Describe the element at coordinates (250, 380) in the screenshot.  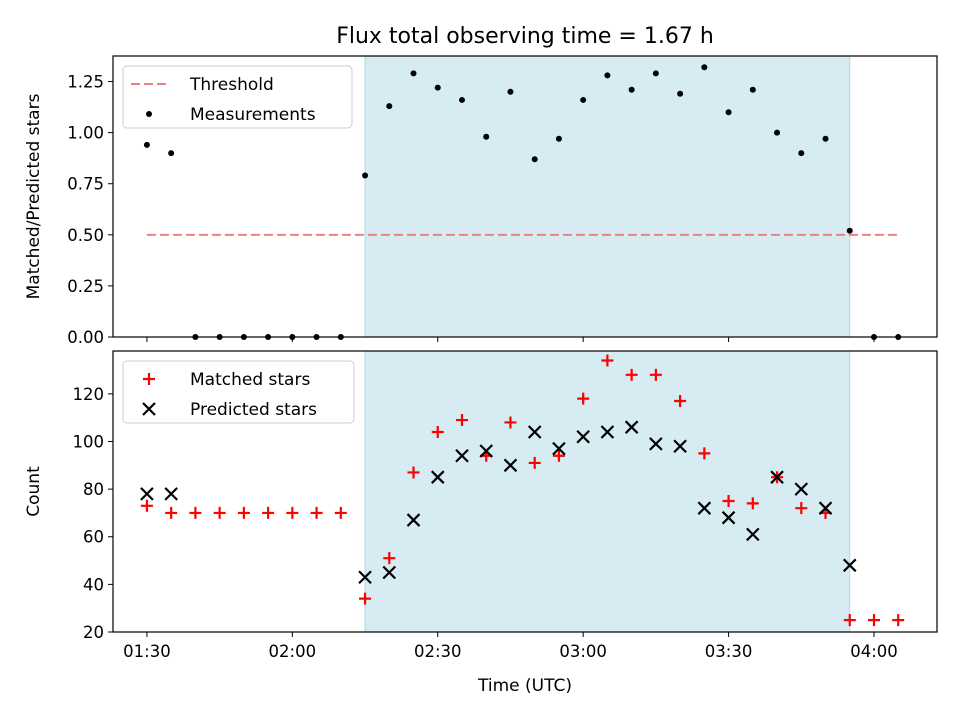
I see `legend-label: Matched stars` at that location.